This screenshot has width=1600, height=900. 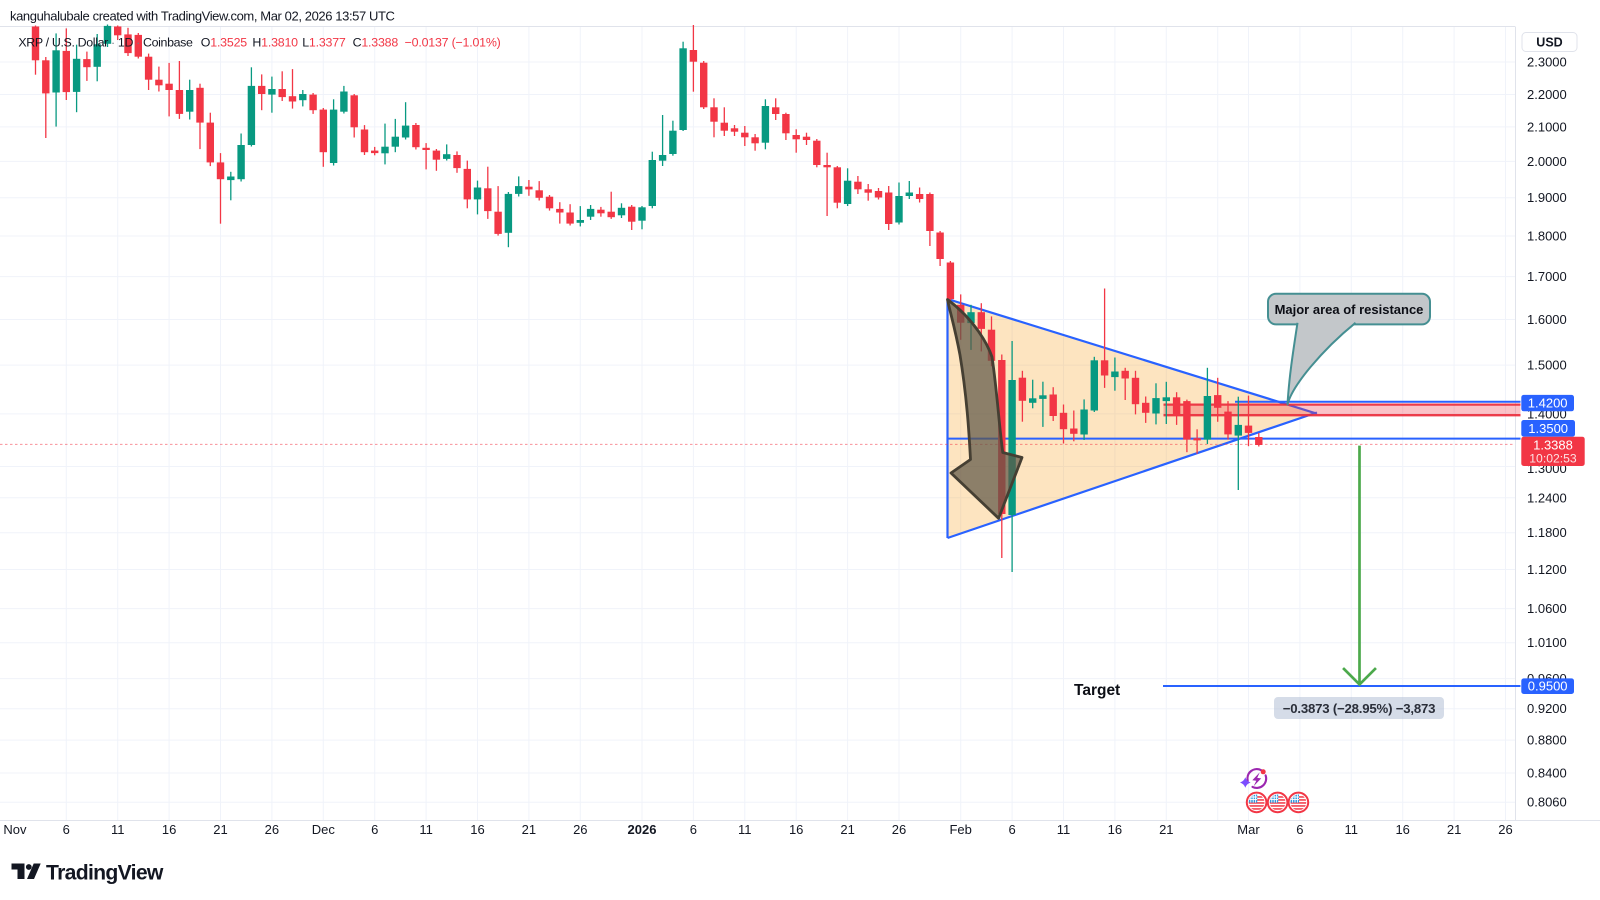 What do you see at coordinates (105, 873) in the screenshot?
I see `svg-text: TradingView` at bounding box center [105, 873].